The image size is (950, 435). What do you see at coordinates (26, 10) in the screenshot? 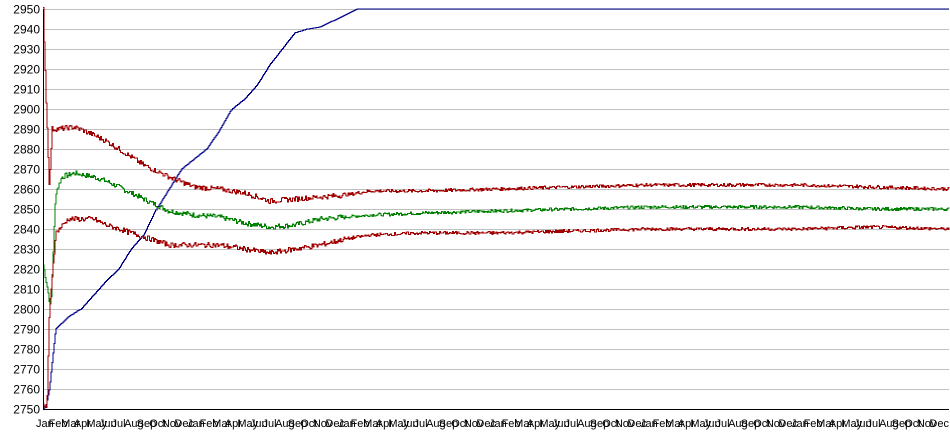
I see `y-tick-label: 2950` at bounding box center [26, 10].